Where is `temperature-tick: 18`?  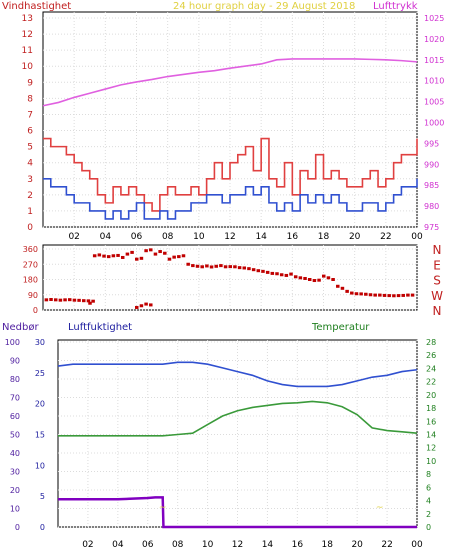
temperature-tick: 18 is located at coordinates (431, 408).